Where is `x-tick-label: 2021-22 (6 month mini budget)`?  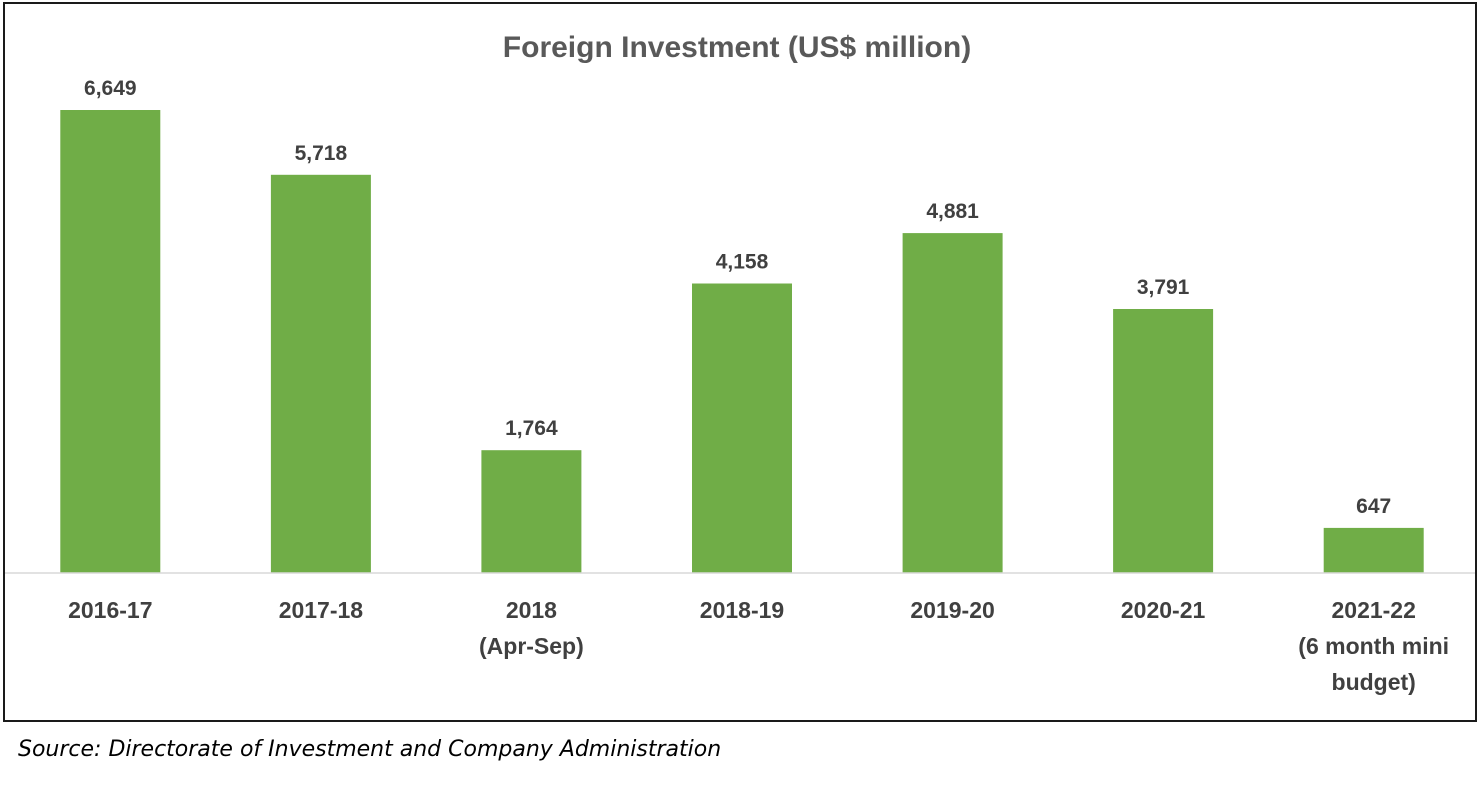
x-tick-label: 2021-22 (6 month mini budget) is located at coordinates (1373, 646).